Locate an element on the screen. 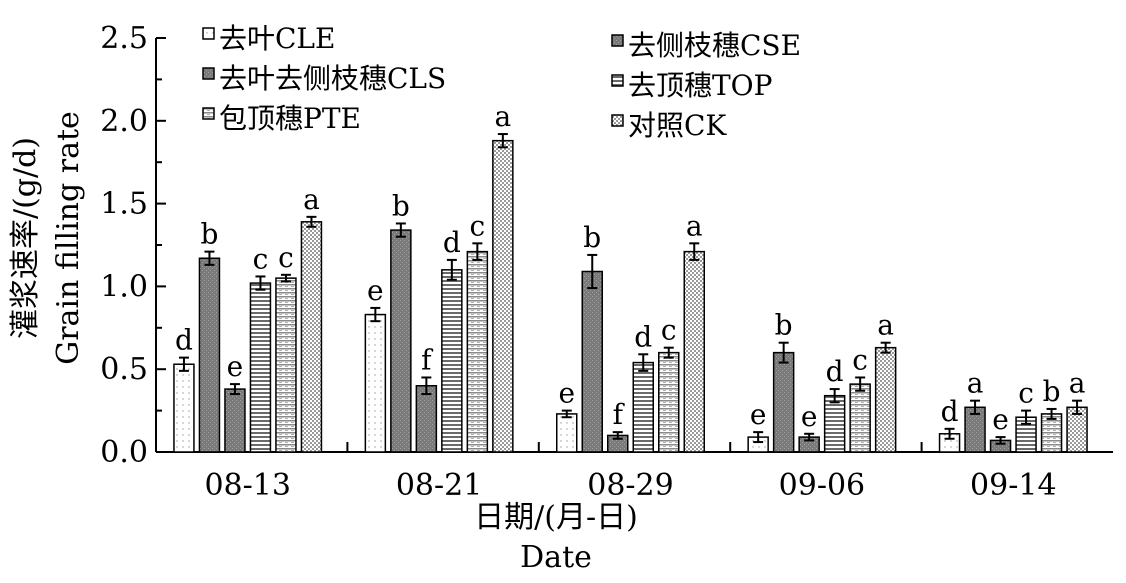 The height and width of the screenshot is (583, 1126). x-tick-label: 09-06 is located at coordinates (822, 485).